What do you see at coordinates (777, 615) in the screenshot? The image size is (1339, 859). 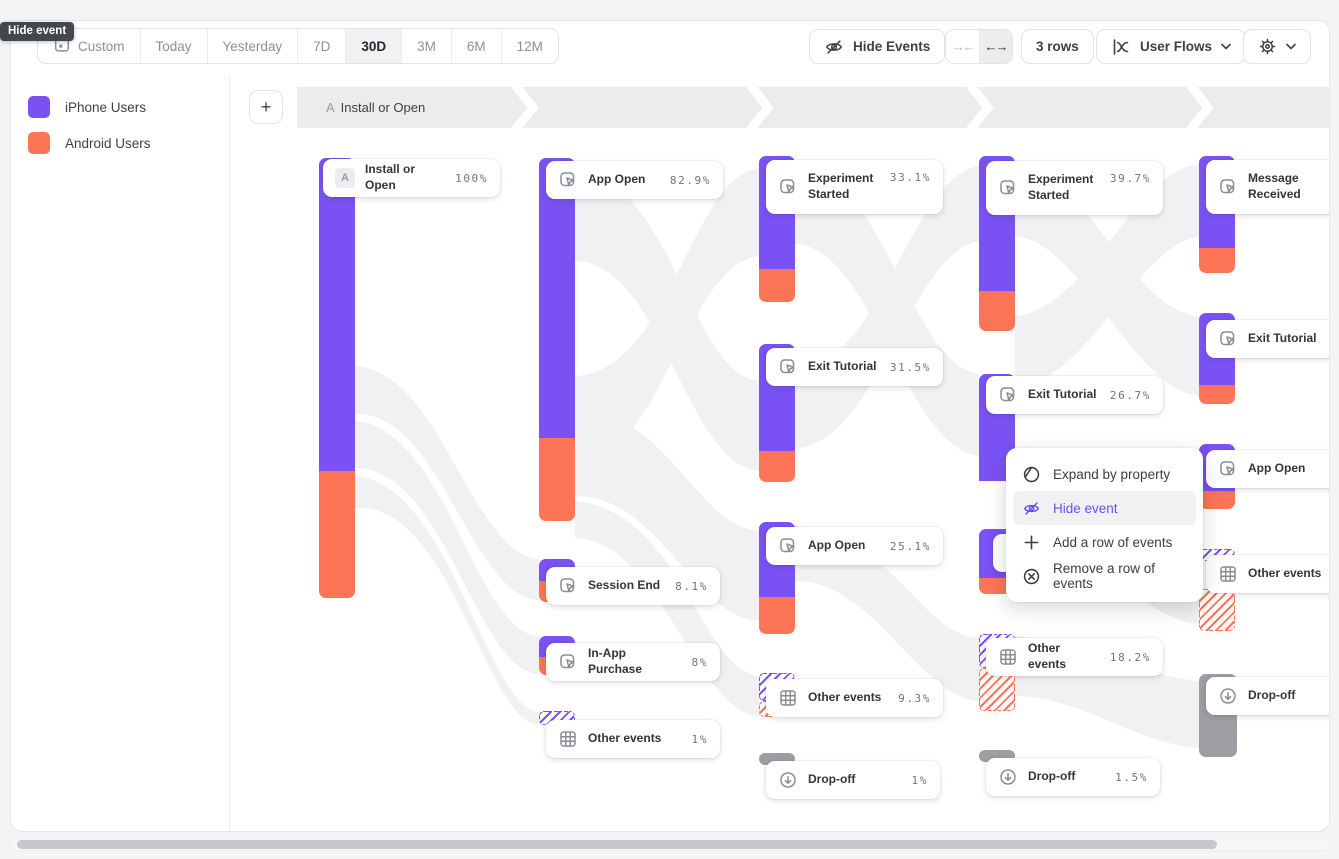 I see `flow-bar-app-open-2-android` at bounding box center [777, 615].